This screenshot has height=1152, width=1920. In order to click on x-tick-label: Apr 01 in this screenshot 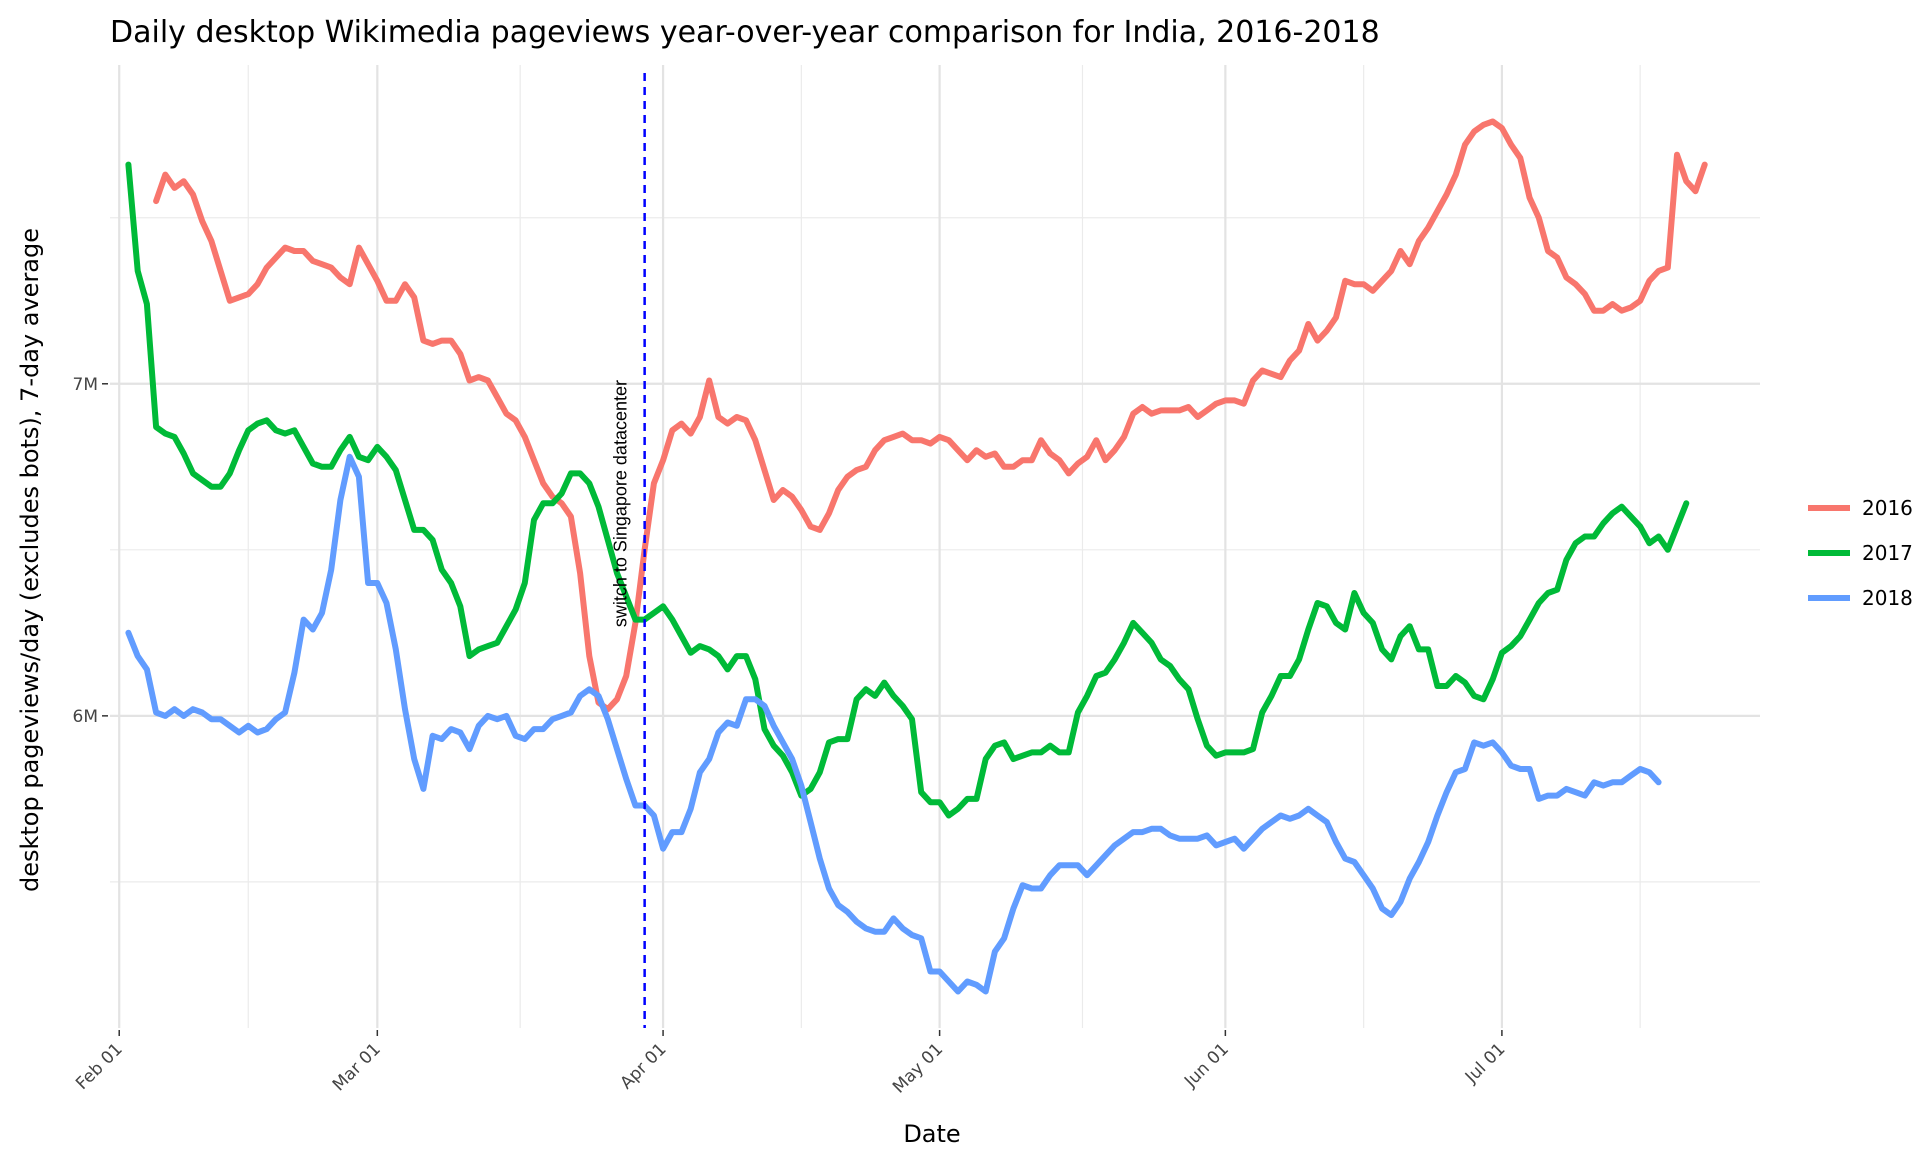, I will do `click(644, 1066)`.